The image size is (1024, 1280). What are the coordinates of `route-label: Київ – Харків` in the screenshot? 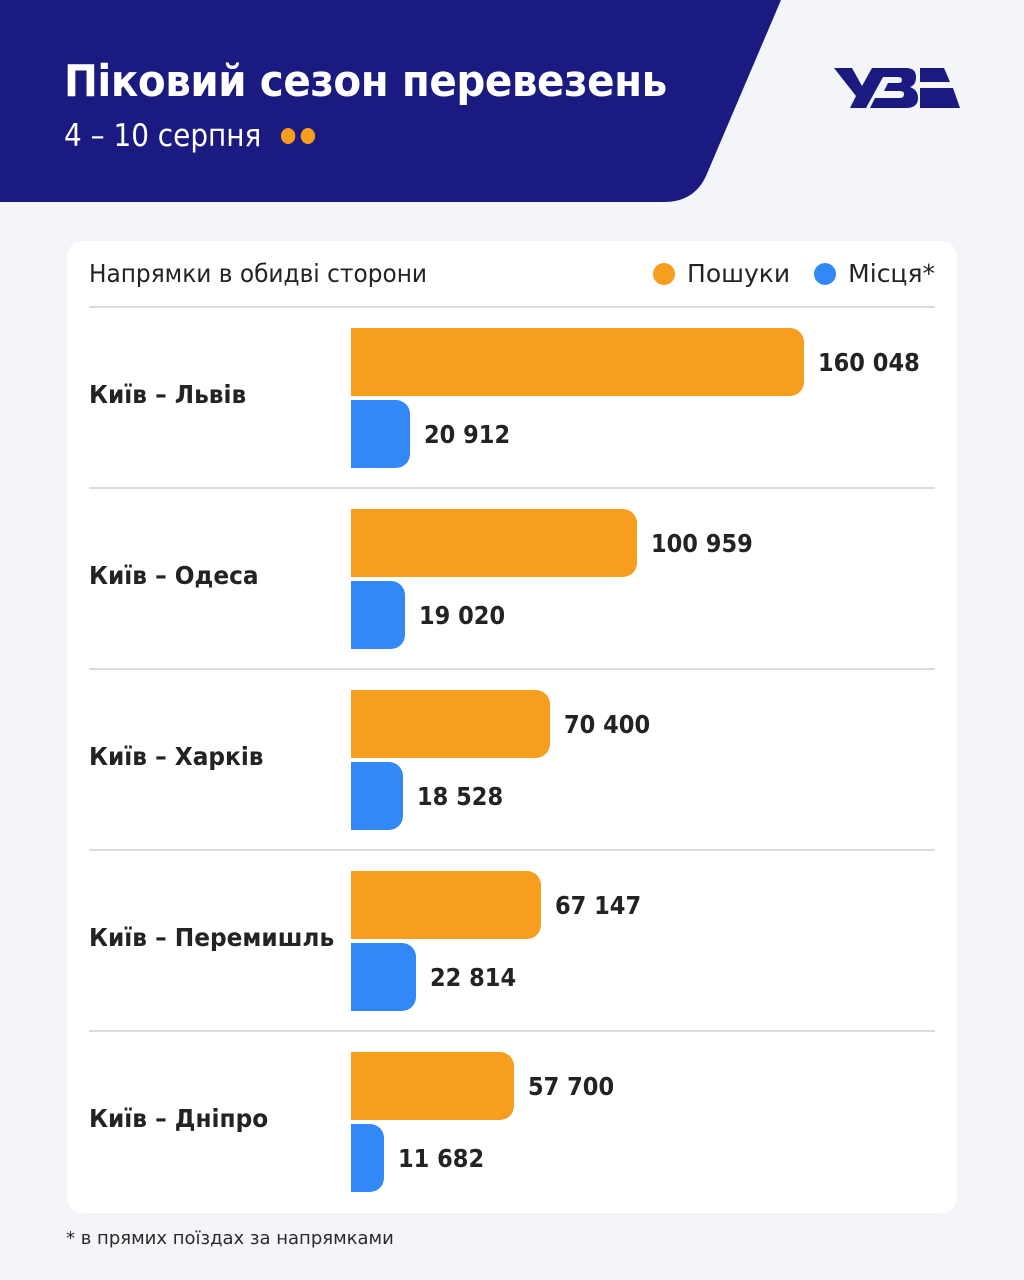 It's located at (176, 756).